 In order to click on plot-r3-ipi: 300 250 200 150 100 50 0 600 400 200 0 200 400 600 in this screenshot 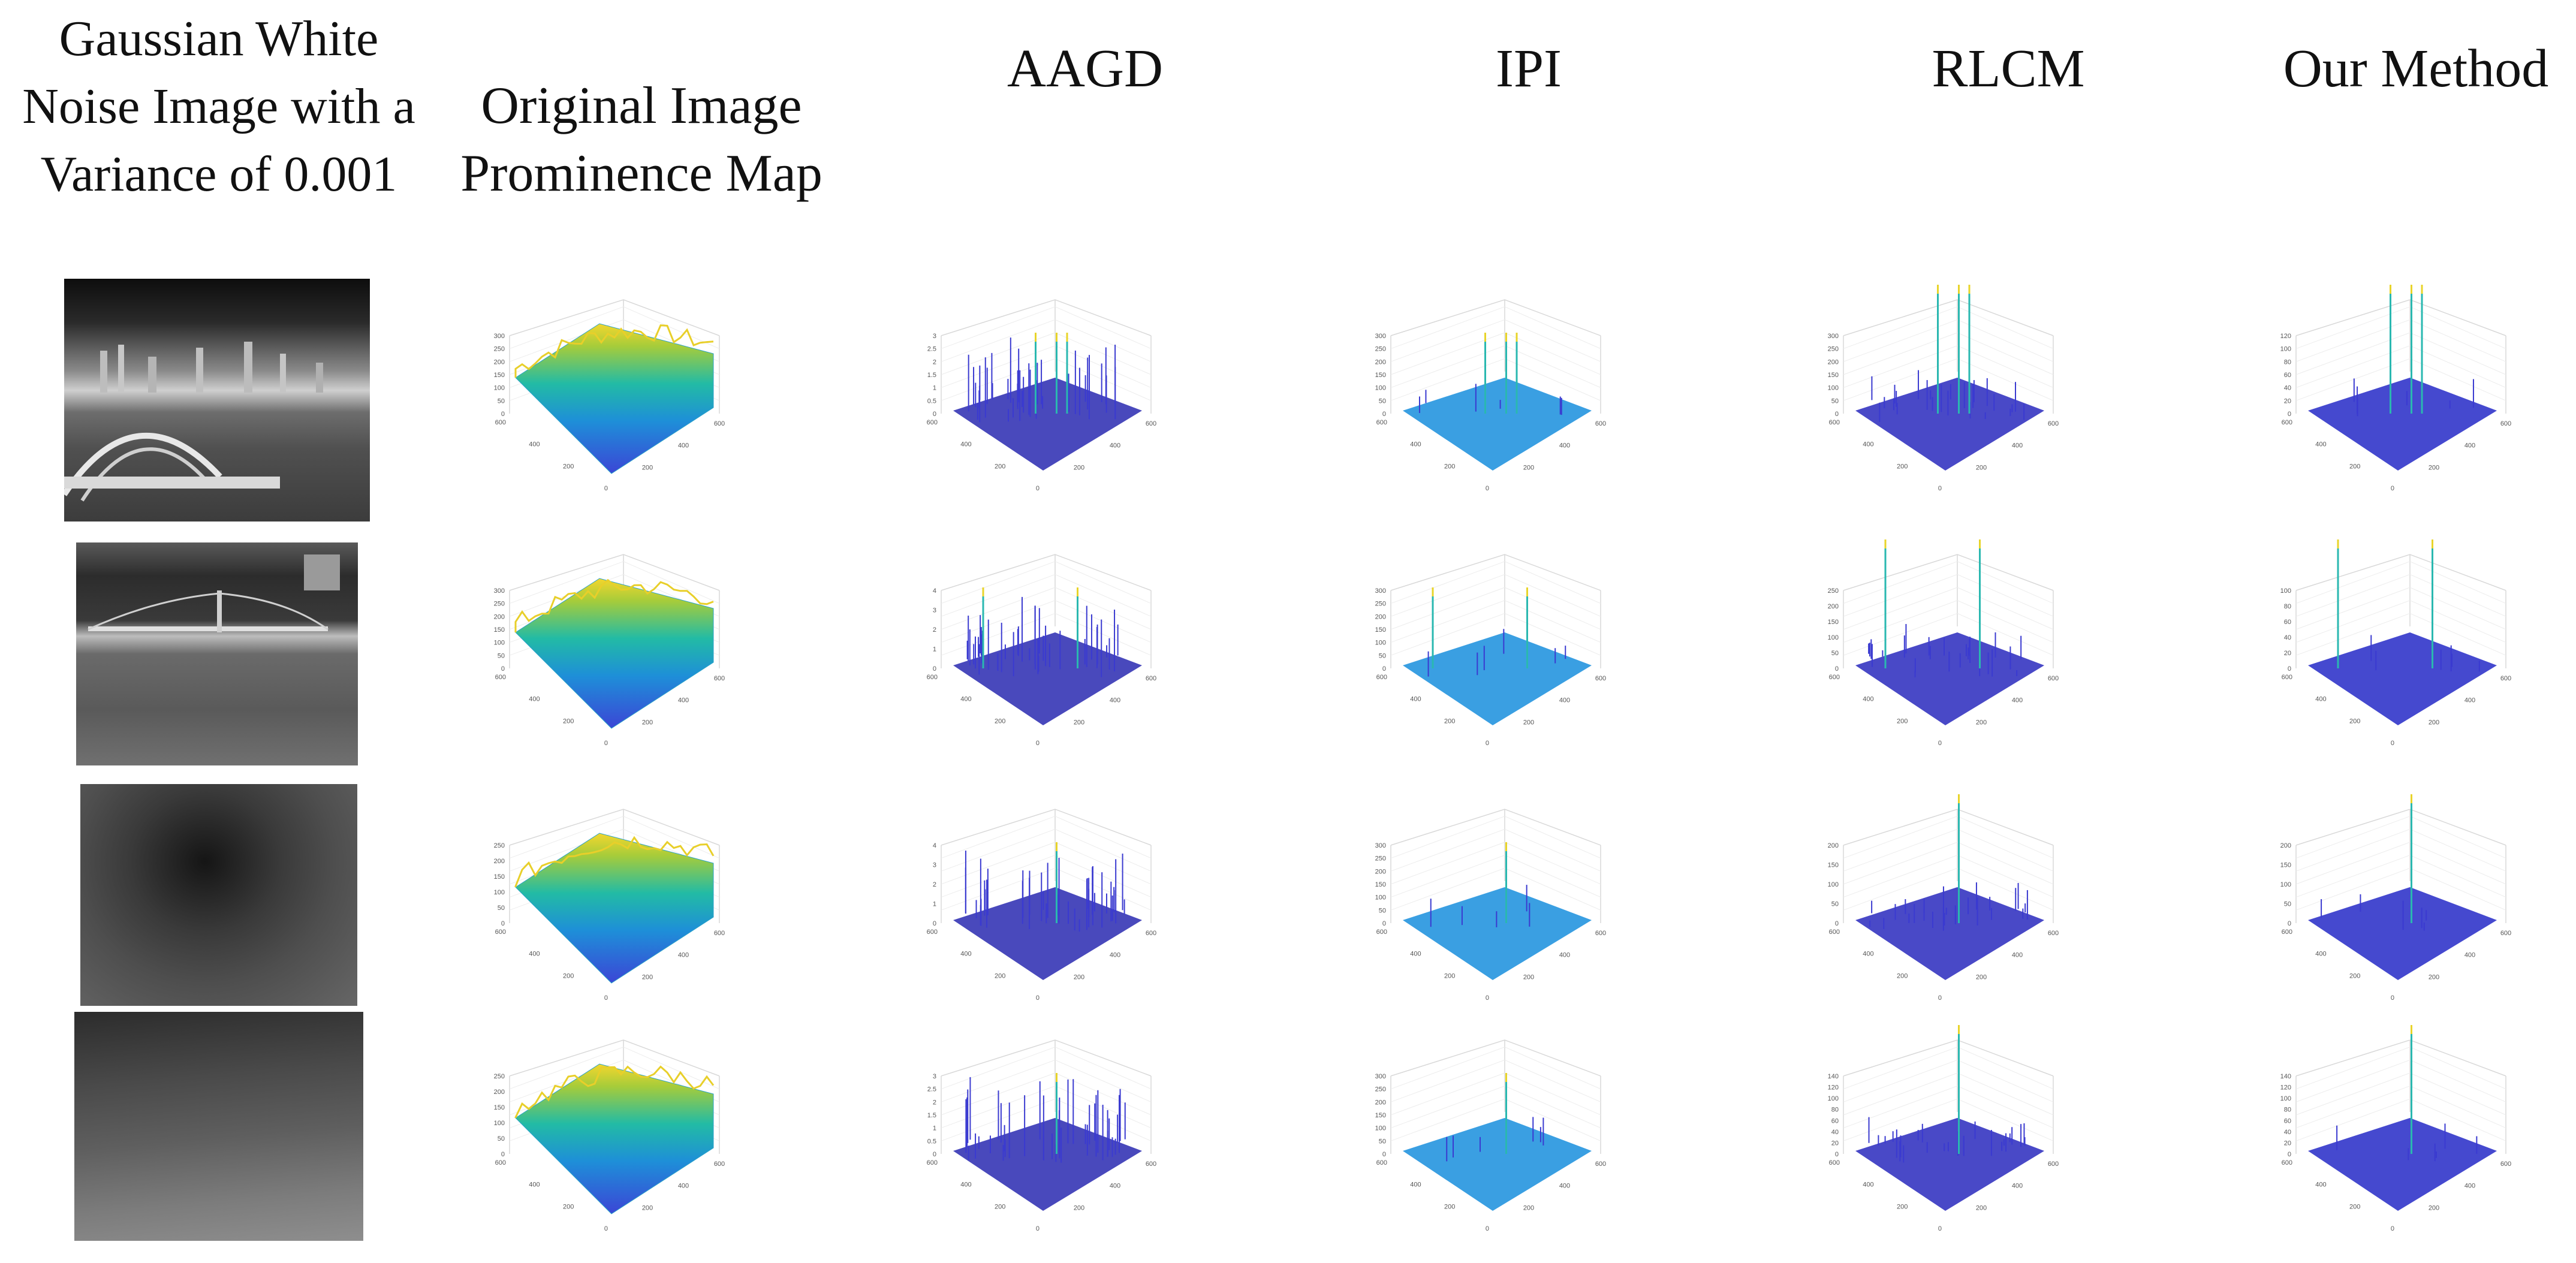, I will do `click(1490, 905)`.